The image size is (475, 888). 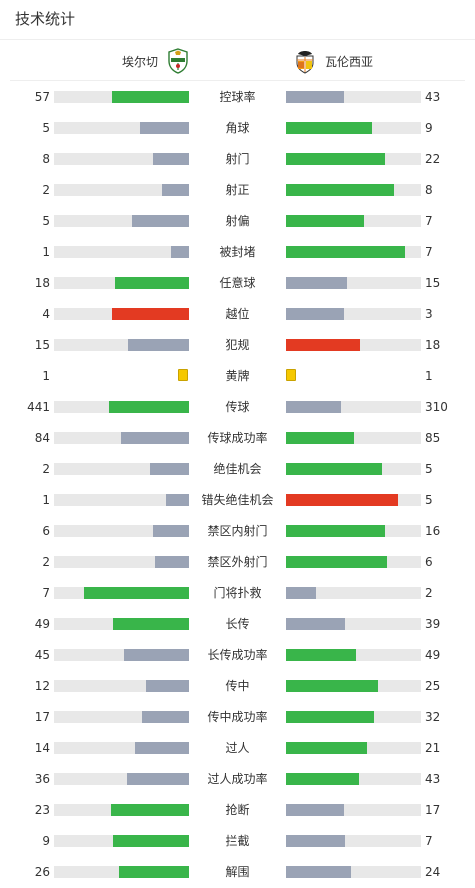 I want to click on home-stat-value: 26, so click(x=42, y=872).